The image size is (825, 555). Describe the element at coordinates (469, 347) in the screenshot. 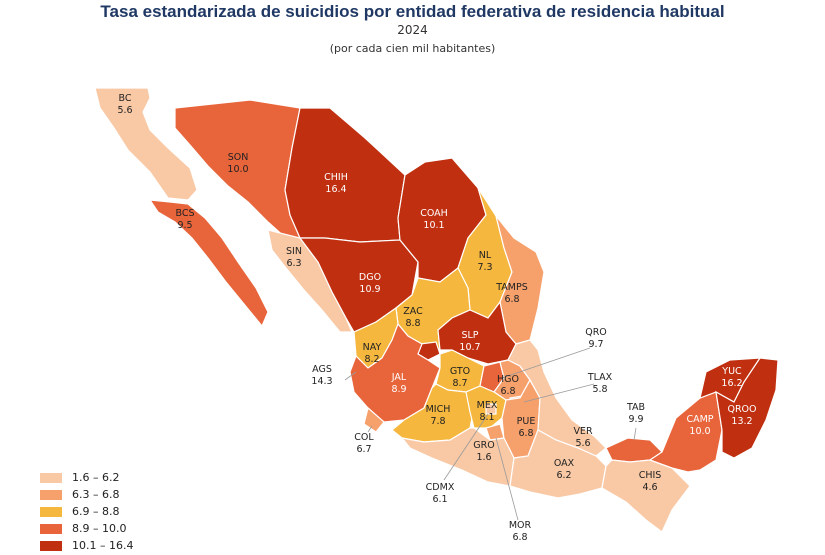

I see `state-value-slp: 10.7` at that location.